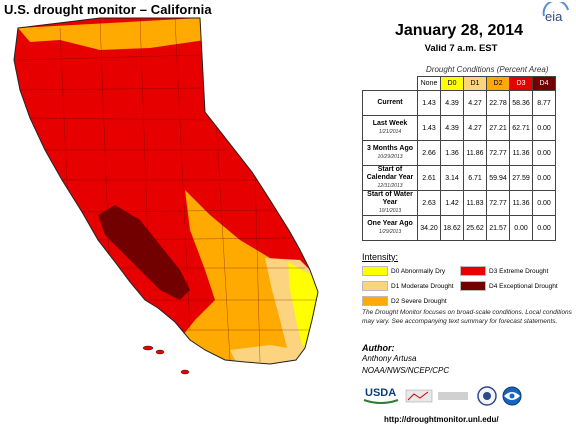 Image resolution: width=576 pixels, height=428 pixels. What do you see at coordinates (429, 203) in the screenshot?
I see `table-cell: 2.63` at bounding box center [429, 203].